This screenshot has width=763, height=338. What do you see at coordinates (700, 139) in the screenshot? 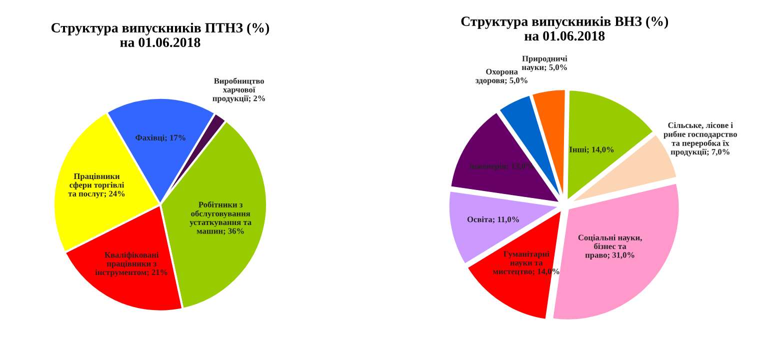
I see `slice-label: Сільське, лісове і рибне господарство та переробка їх продукції; 7,0%` at bounding box center [700, 139].